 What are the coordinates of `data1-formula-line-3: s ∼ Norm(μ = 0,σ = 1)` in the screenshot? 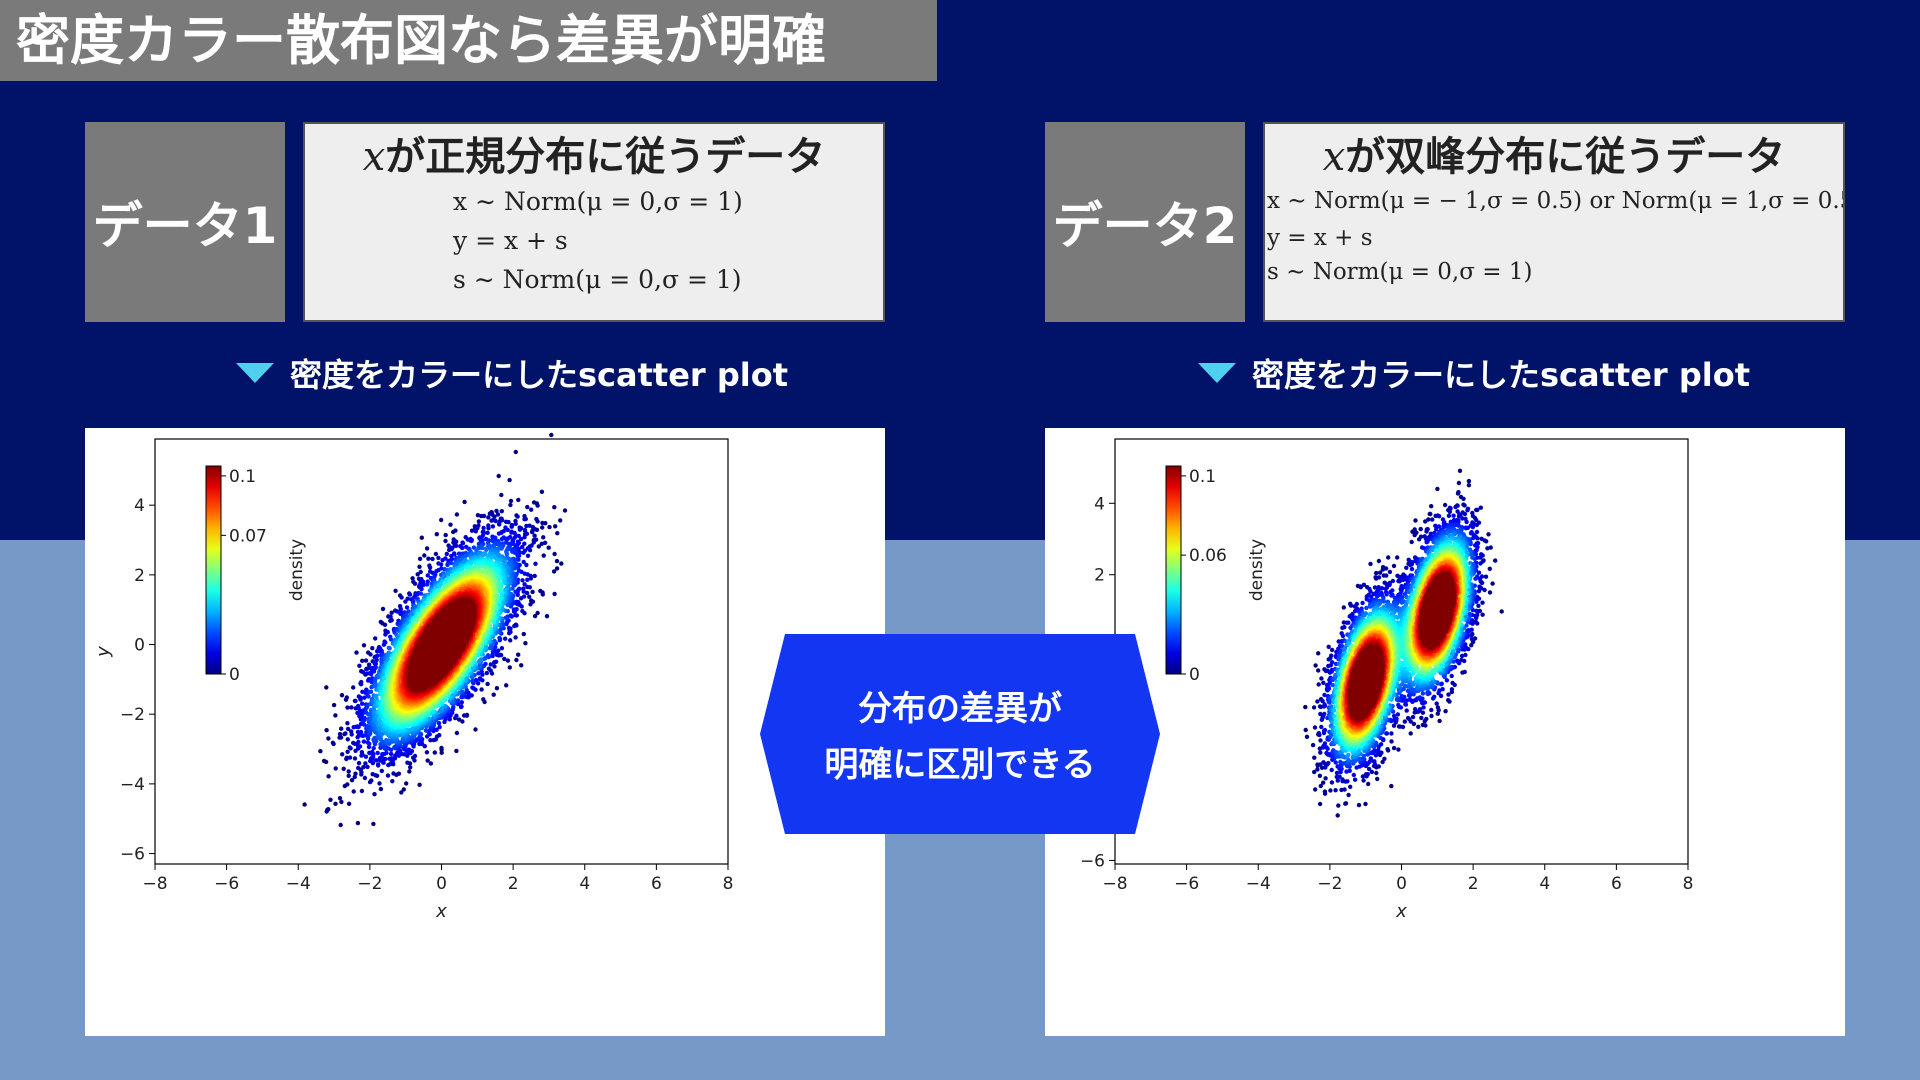 It's located at (597, 279).